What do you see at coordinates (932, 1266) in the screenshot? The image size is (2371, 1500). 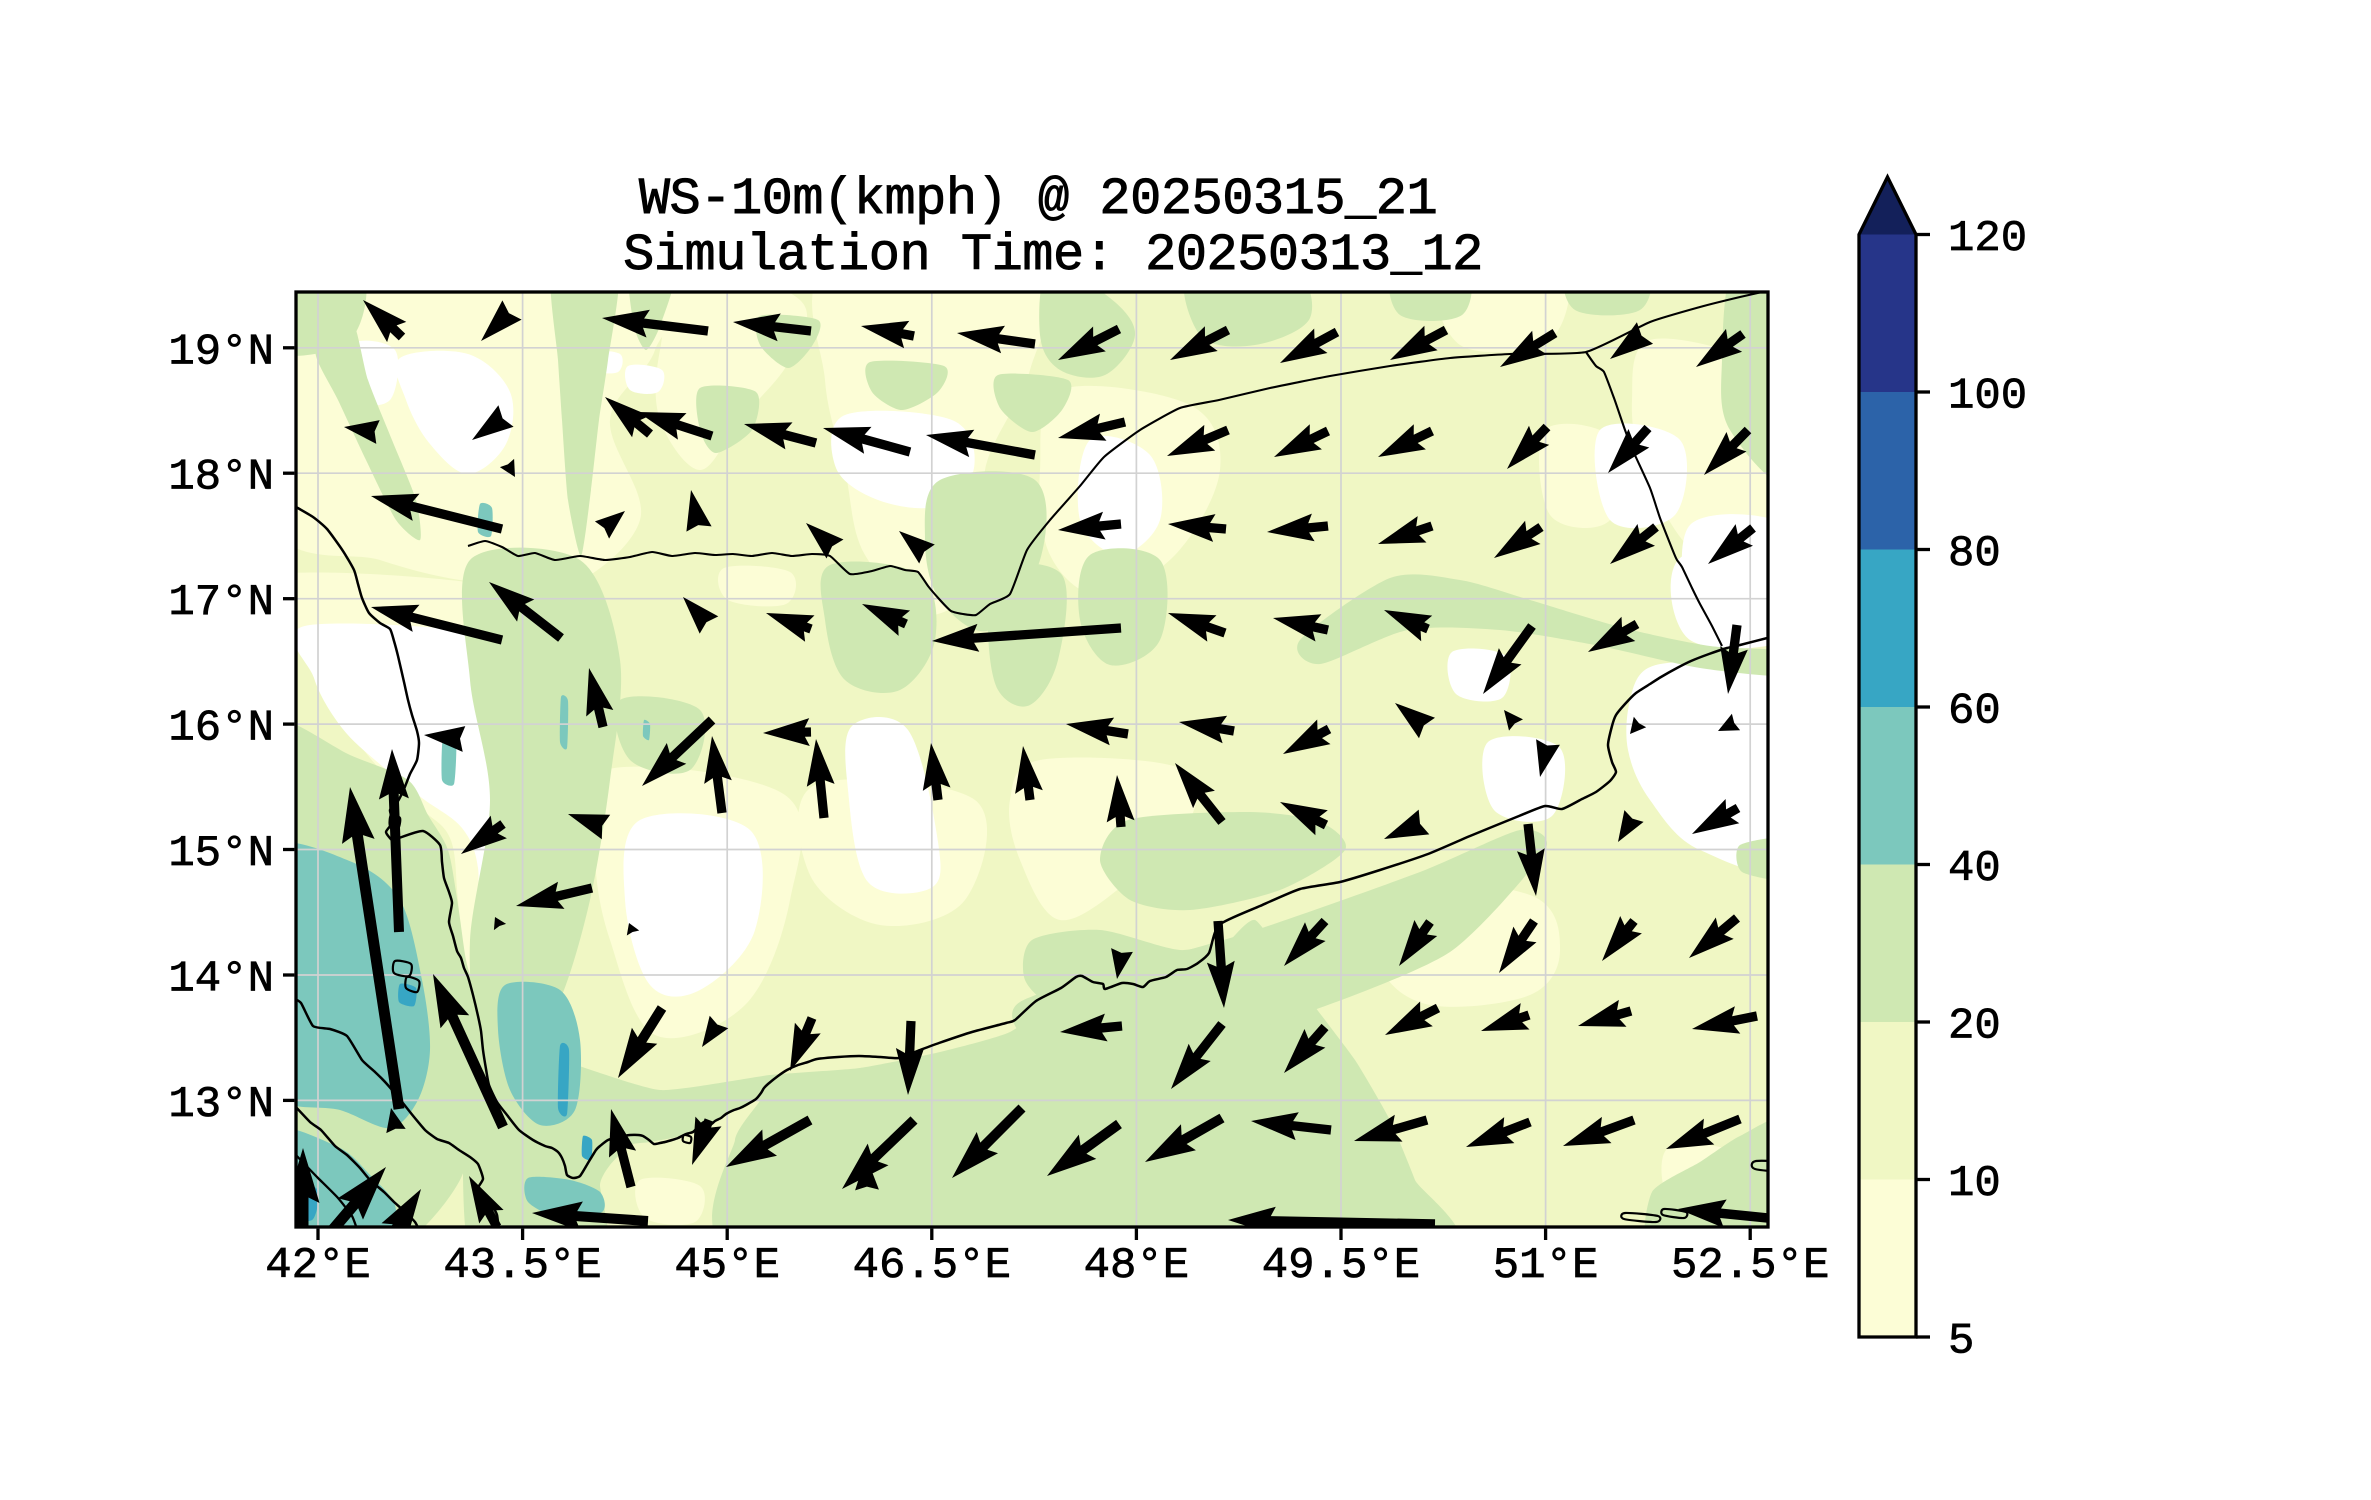 I see `svg-text: 46.5°E` at bounding box center [932, 1266].